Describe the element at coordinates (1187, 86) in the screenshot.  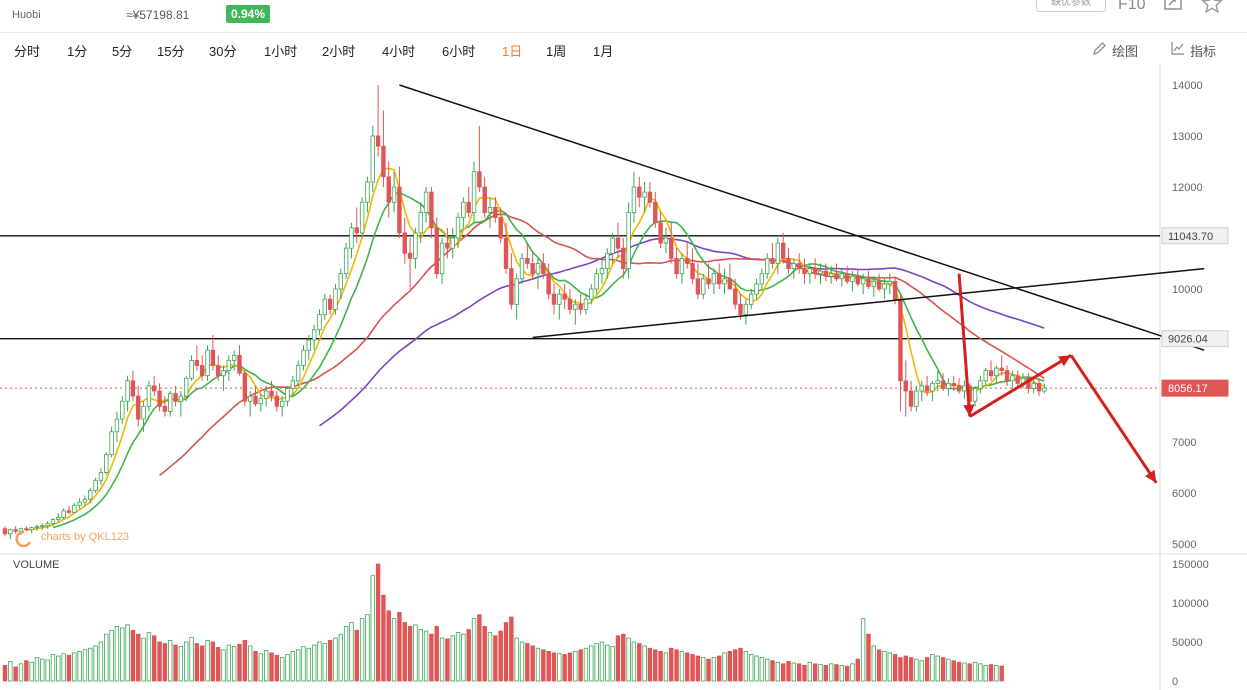
I see `price-tick-label: 14000` at that location.